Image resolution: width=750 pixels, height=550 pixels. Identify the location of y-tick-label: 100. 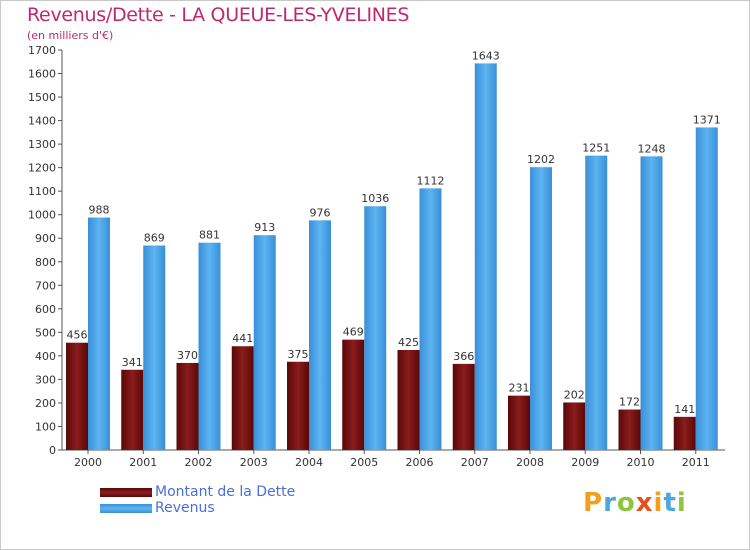
(45, 426).